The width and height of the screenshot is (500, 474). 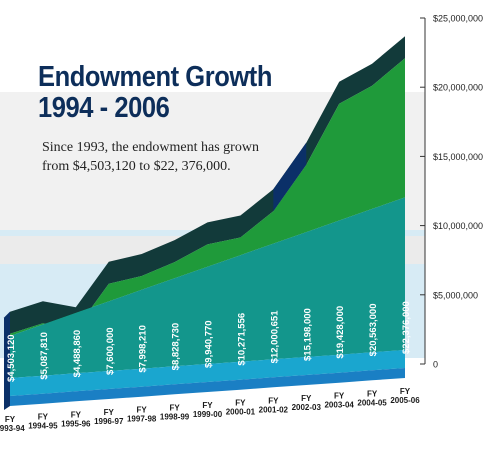 I want to click on y-tick-label: $20,000,000, so click(x=458, y=88).